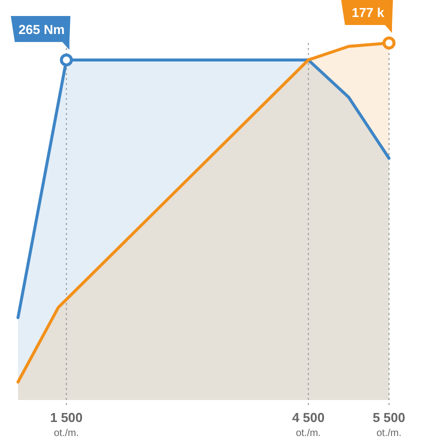 This screenshot has height=438, width=421. I want to click on x-tick-label: 5 500 ot./m., so click(389, 424).